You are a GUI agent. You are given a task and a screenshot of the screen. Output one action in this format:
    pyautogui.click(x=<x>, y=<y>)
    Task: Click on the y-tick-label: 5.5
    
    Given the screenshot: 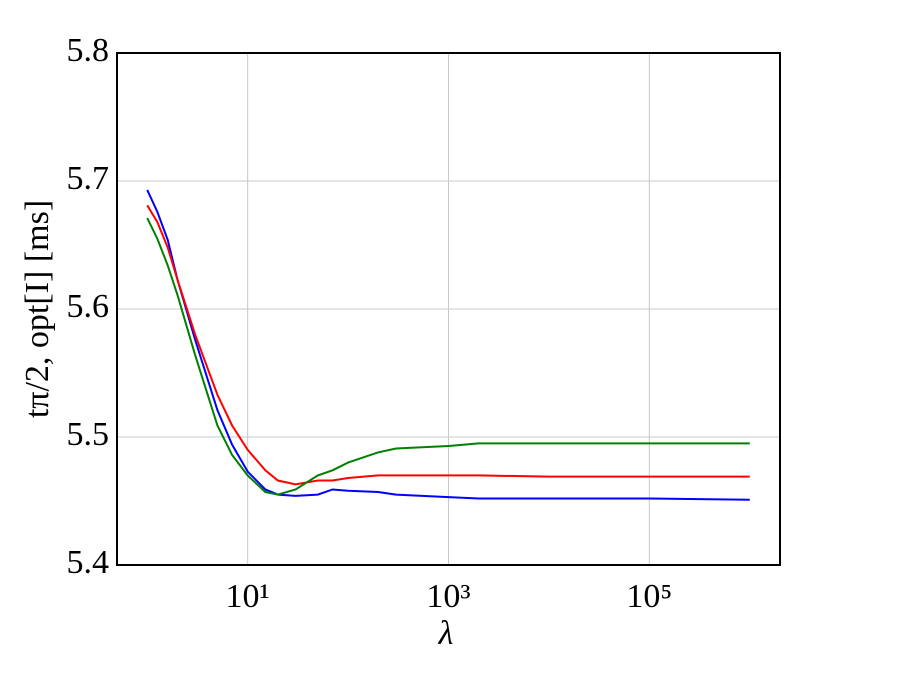 What is the action you would take?
    pyautogui.click(x=88, y=434)
    